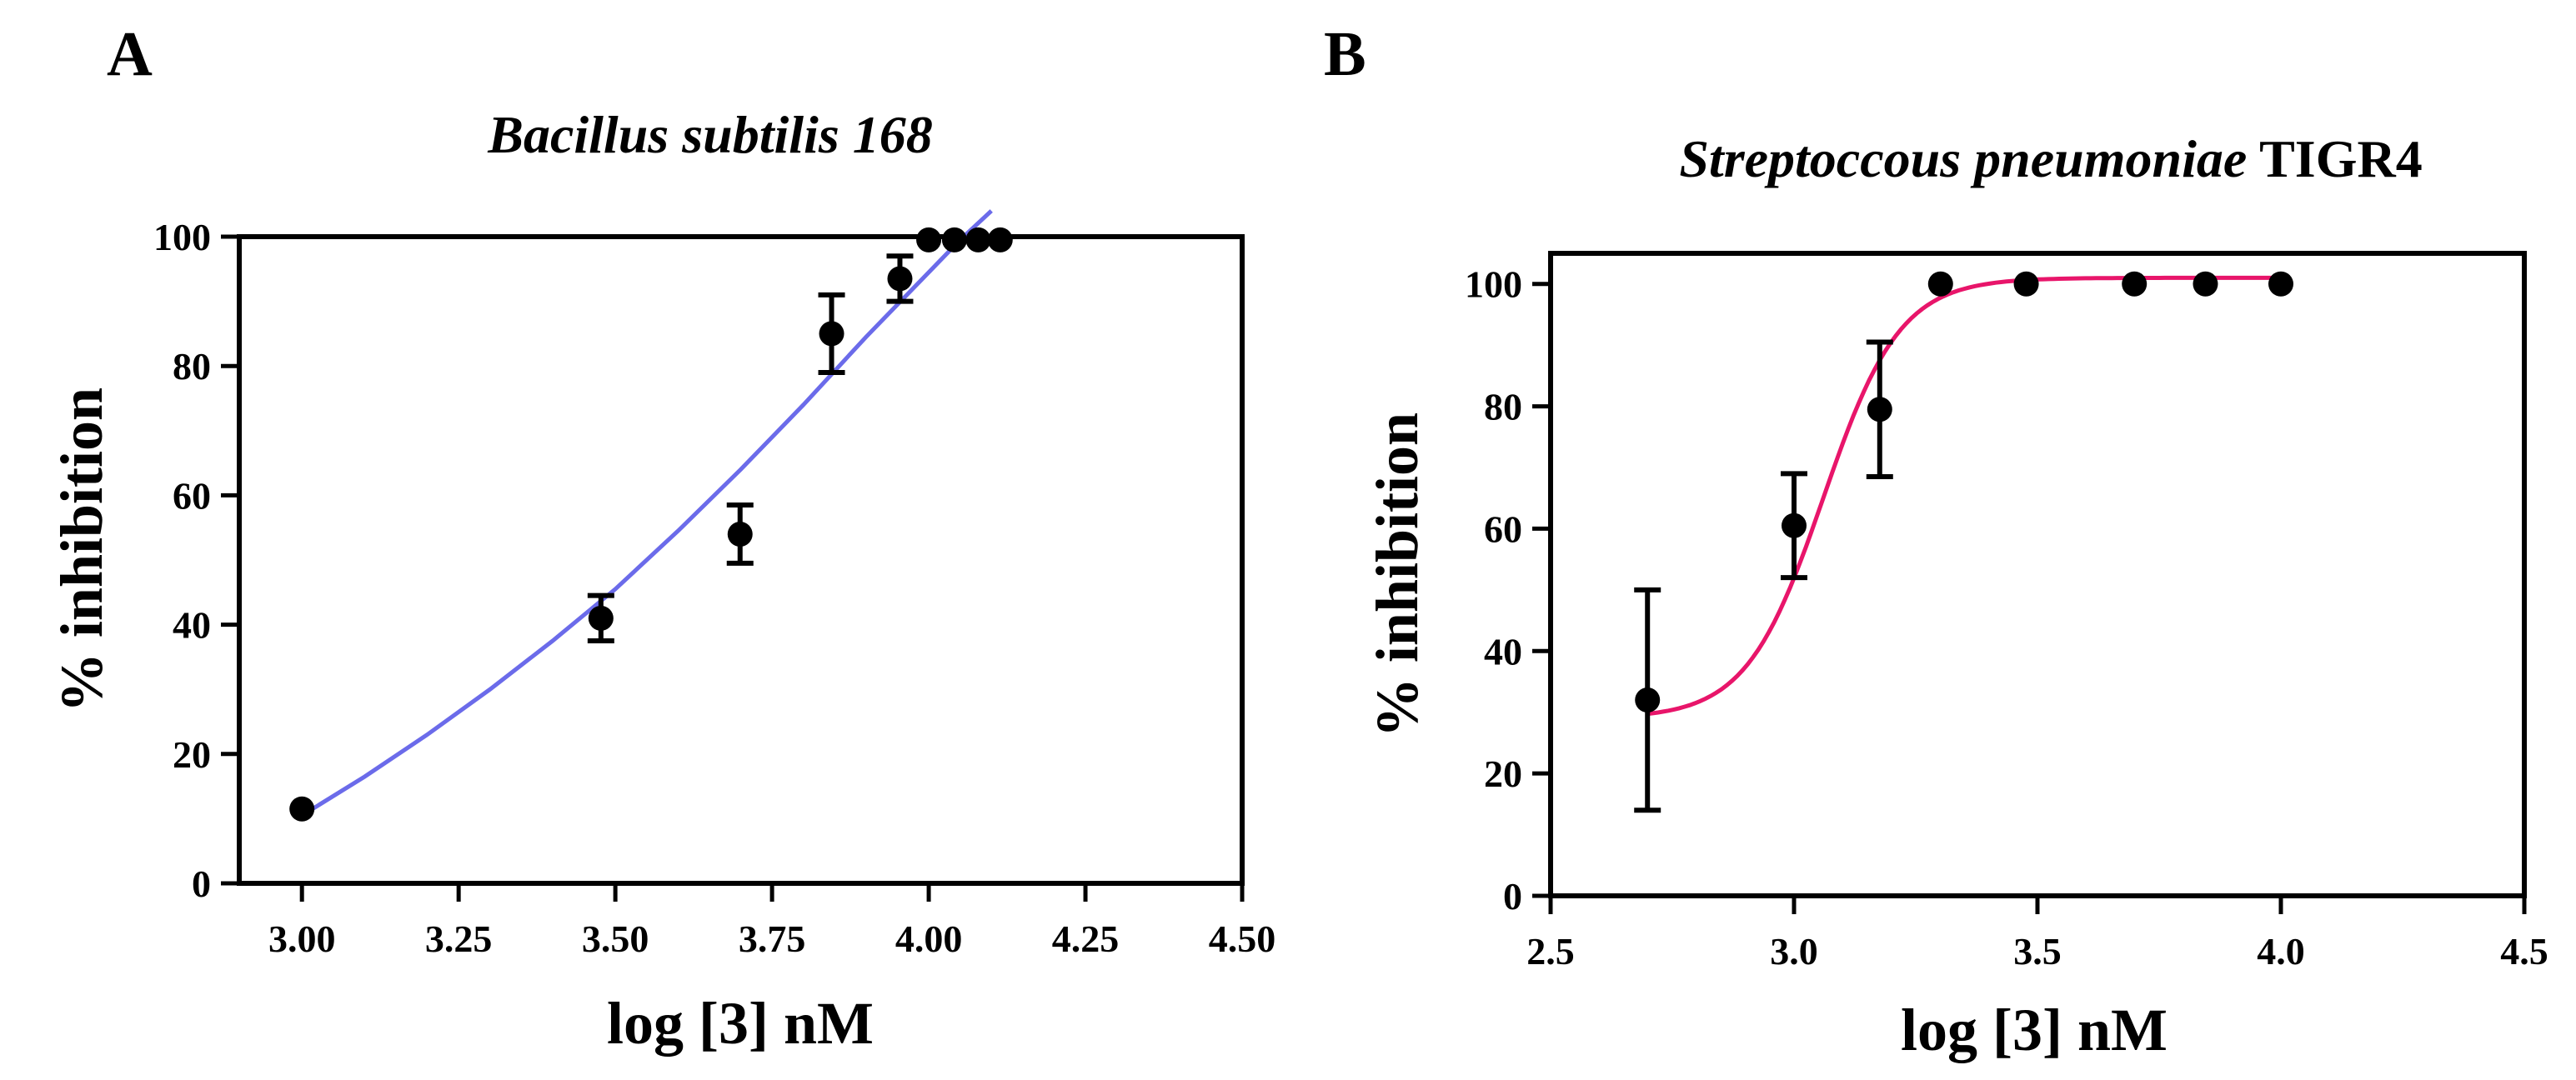 This screenshot has width=2576, height=1080. Describe the element at coordinates (2341, 158) in the screenshot. I see `title-plain-text-b: TIGR4` at that location.